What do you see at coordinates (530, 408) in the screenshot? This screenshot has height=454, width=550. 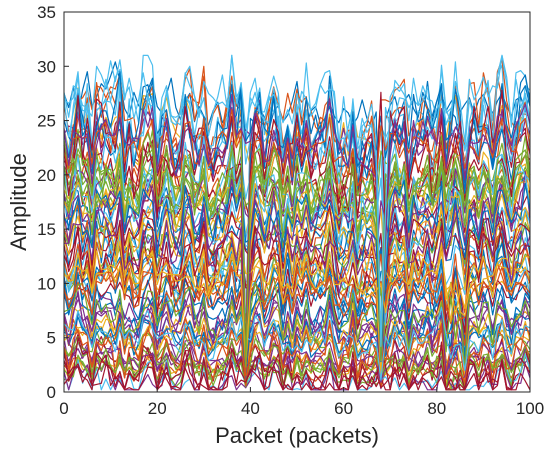 I see `x-tick-label: 100` at bounding box center [530, 408].